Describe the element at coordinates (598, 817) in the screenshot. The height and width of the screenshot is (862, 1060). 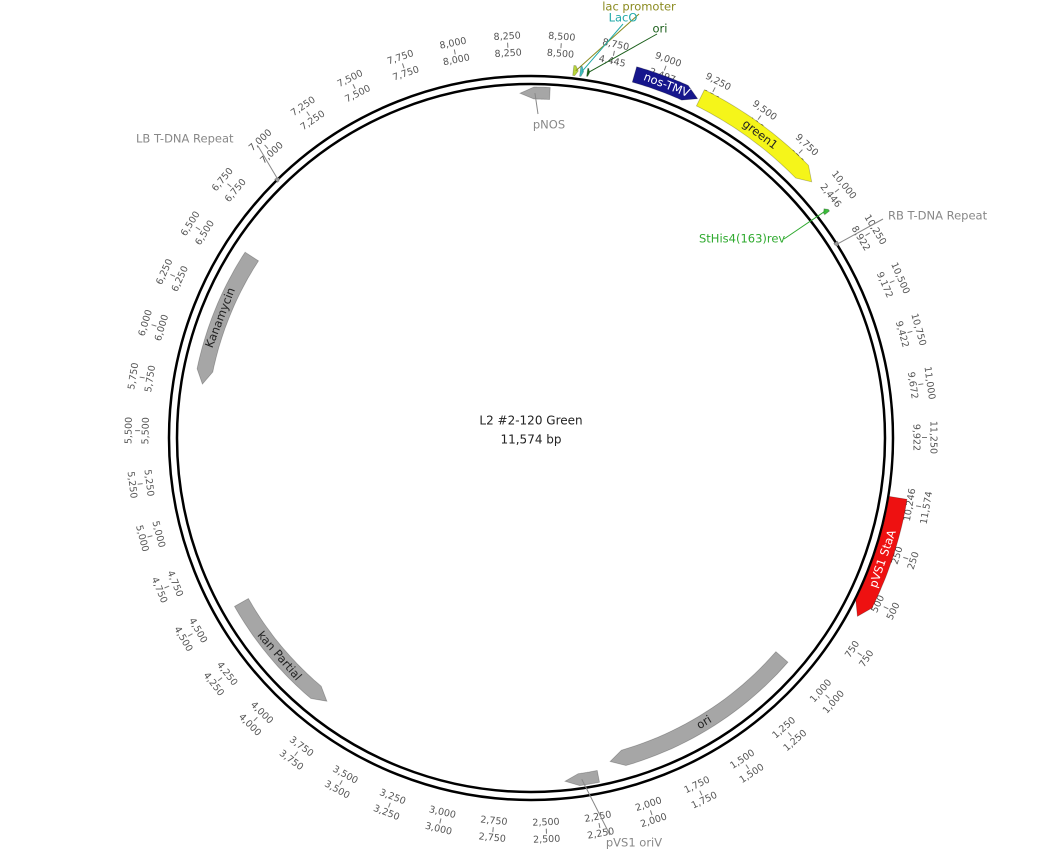
I see `tick-inner-label: 2,250` at that location.